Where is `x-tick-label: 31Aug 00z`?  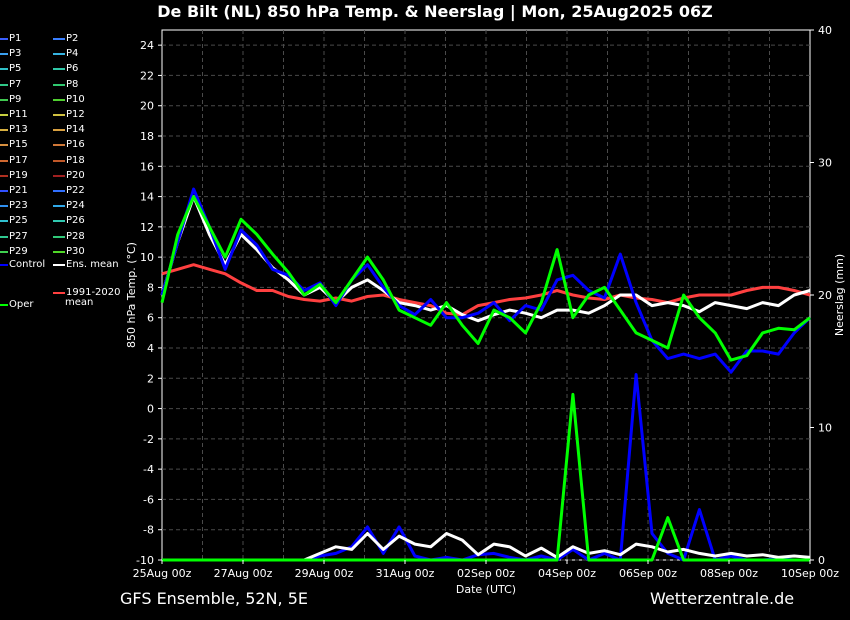 x-tick-label: 31Aug 00z is located at coordinates (405, 573).